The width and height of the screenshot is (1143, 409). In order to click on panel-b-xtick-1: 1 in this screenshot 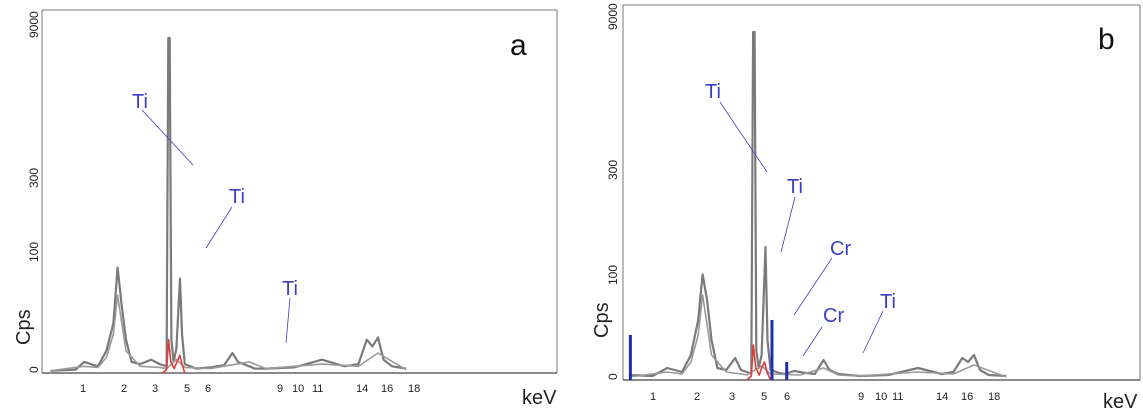, I will do `click(653, 397)`.